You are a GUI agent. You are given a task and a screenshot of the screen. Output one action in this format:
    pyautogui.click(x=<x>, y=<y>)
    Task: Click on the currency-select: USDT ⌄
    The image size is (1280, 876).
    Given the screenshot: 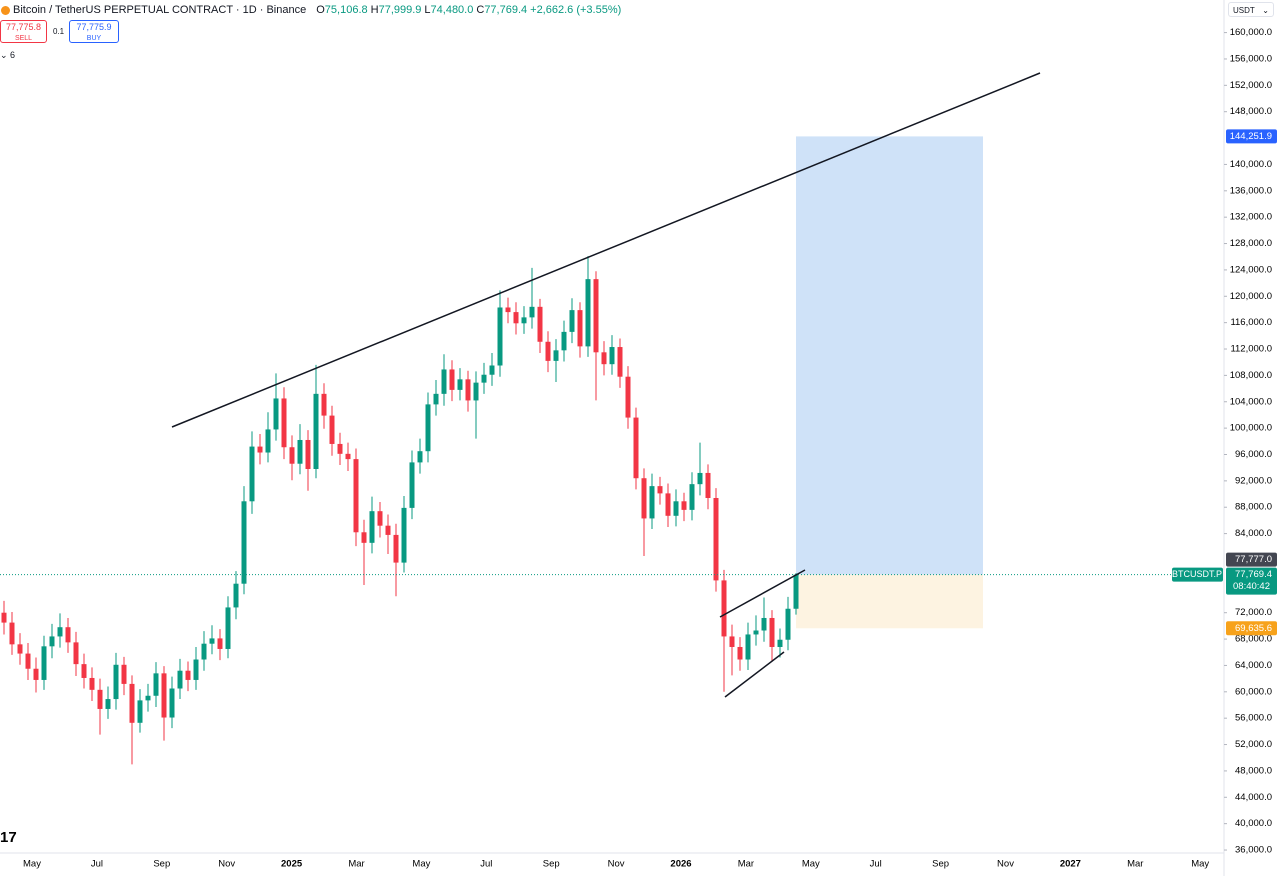 What is the action you would take?
    pyautogui.click(x=1251, y=9)
    